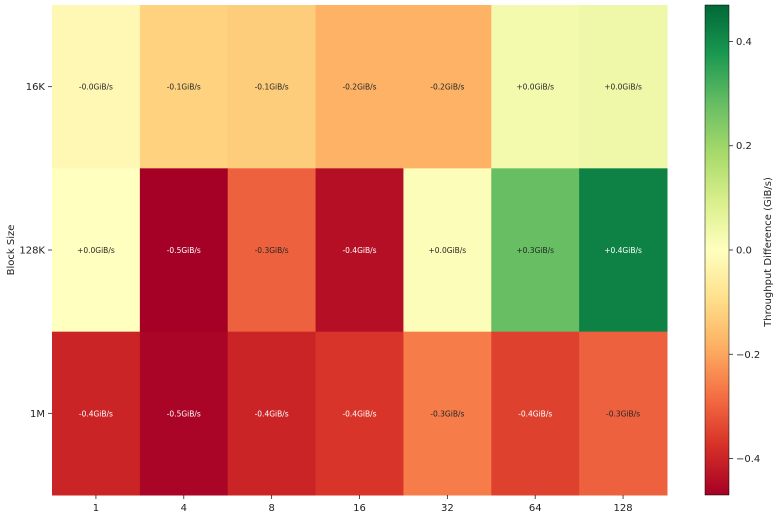 The image size is (780, 516). Describe the element at coordinates (717, 250) in the screenshot. I see `colorbar-gradient` at that location.